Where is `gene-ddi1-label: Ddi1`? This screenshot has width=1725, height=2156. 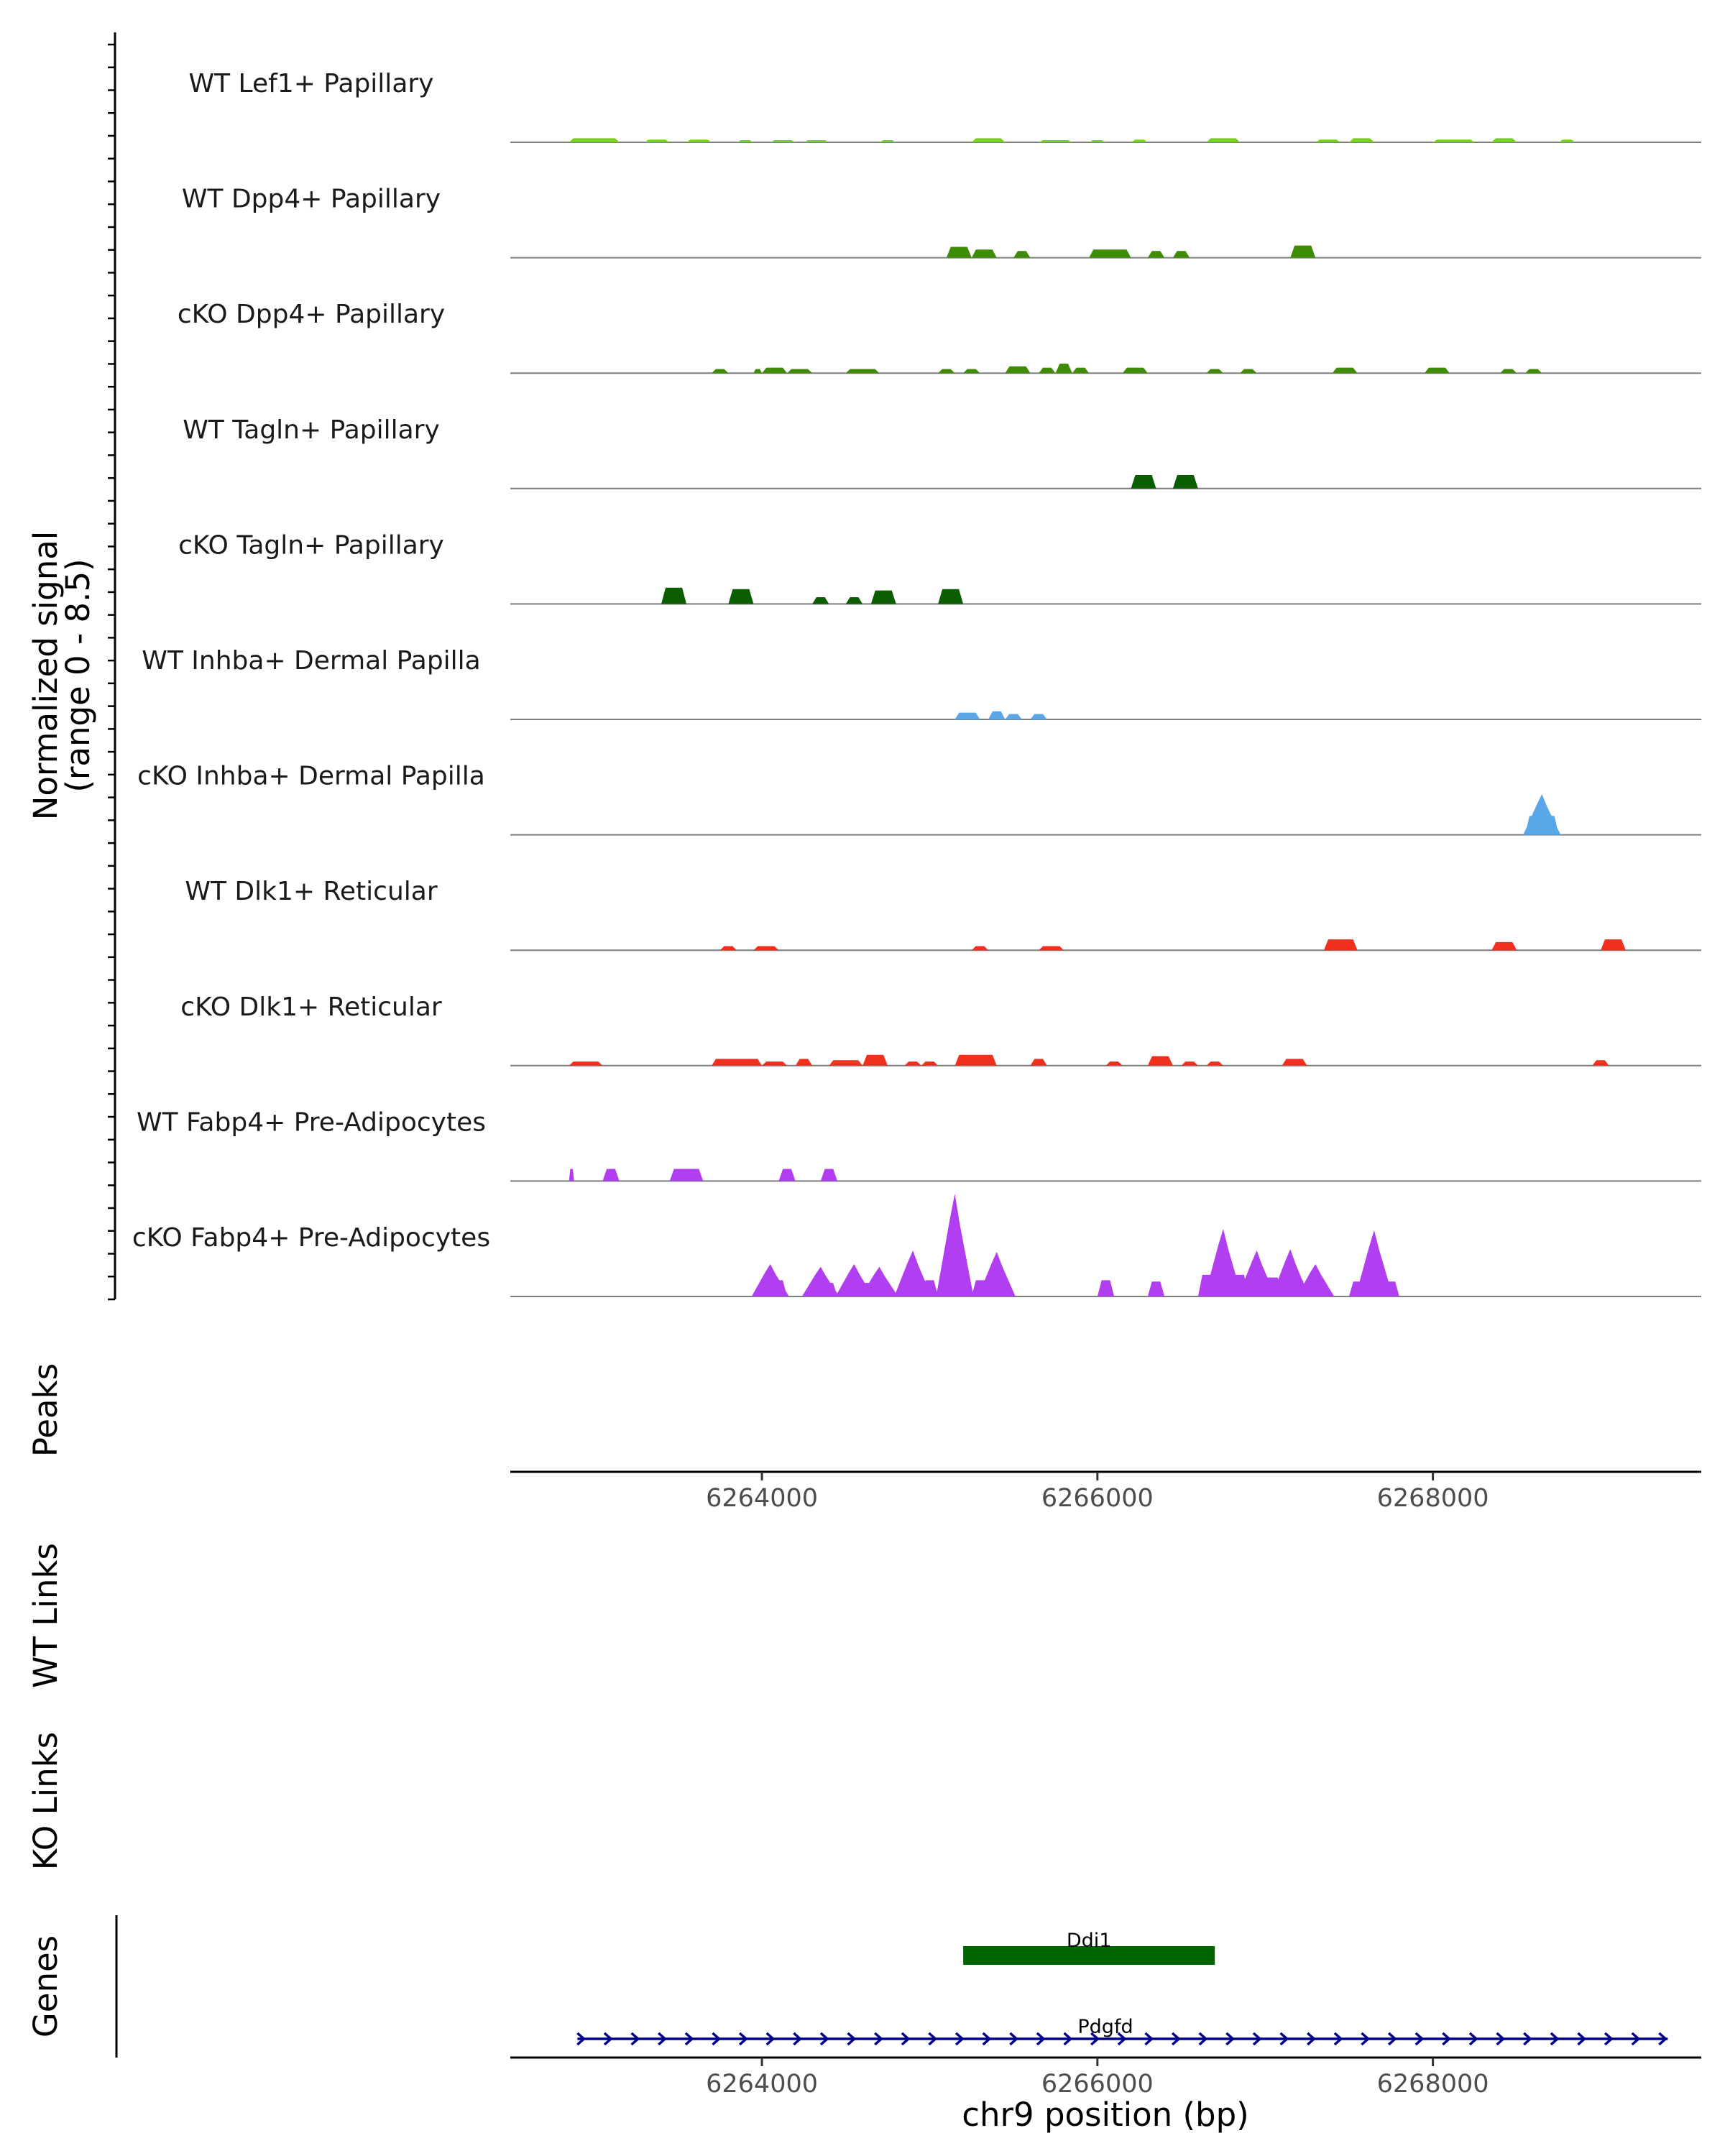
gene-ddi1-label: Ddi1 is located at coordinates (1089, 1941).